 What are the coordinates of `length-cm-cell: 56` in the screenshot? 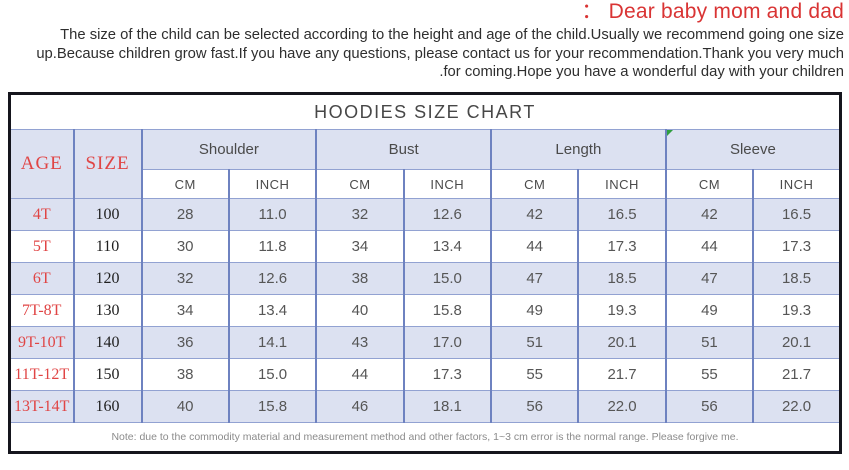 It's located at (534, 406).